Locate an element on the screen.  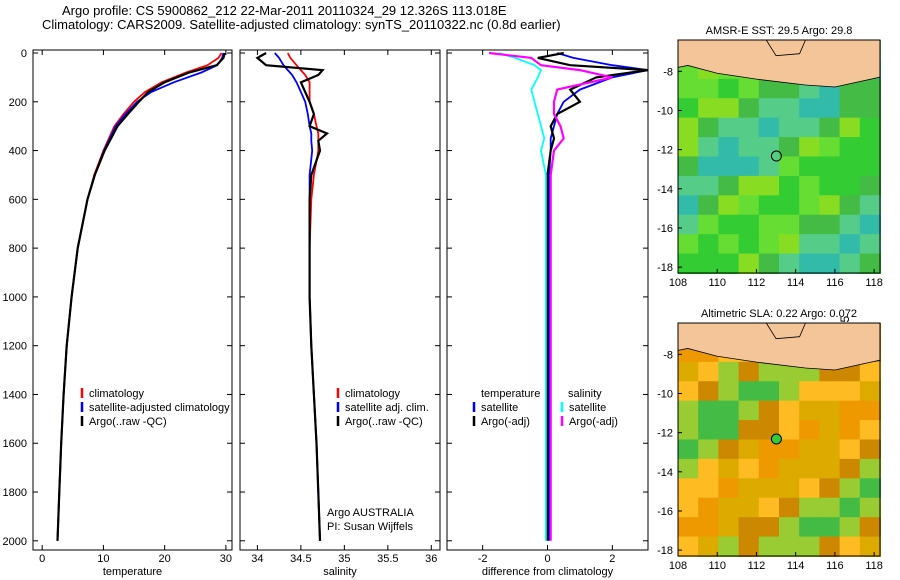
map-y-tick-label: -18 is located at coordinates (665, 268).